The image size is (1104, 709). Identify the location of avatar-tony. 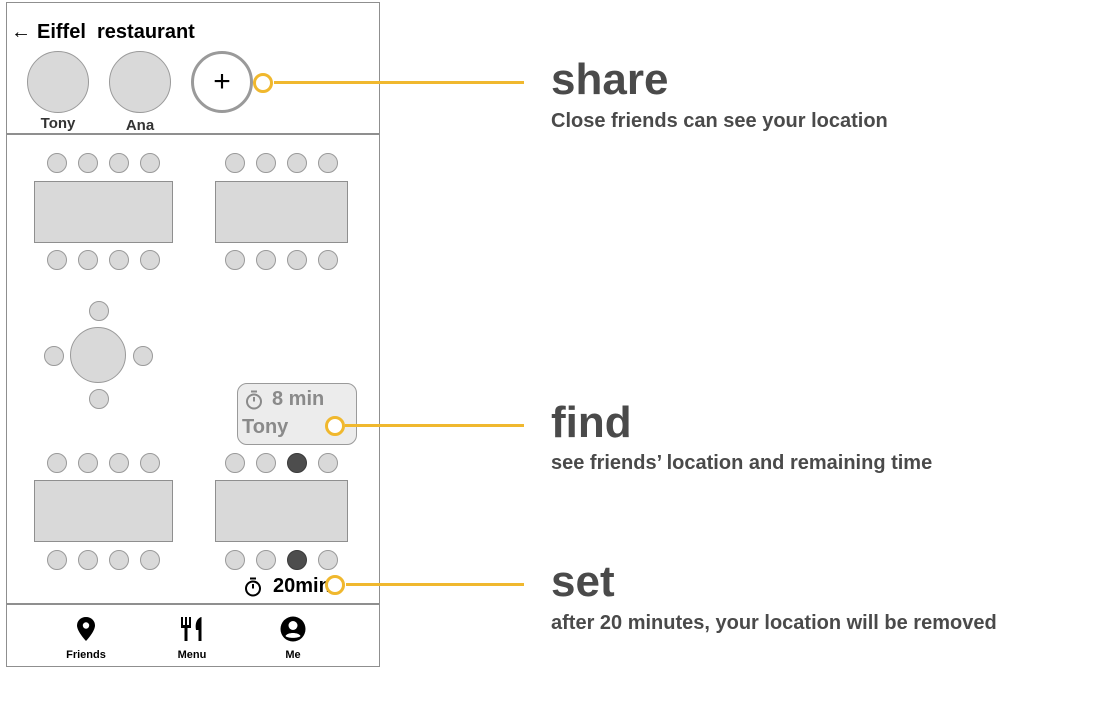
(58, 82).